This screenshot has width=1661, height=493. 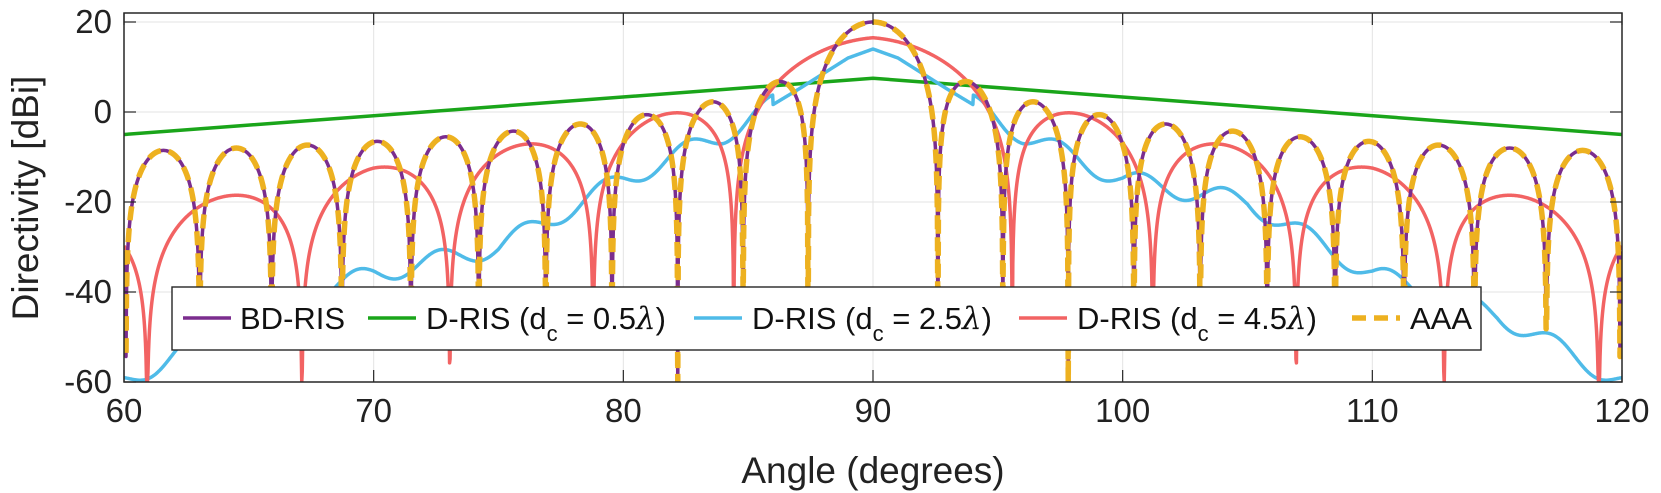 I want to click on x-tick-labels: 60 70 80 90 100 110 120, so click(x=878, y=410).